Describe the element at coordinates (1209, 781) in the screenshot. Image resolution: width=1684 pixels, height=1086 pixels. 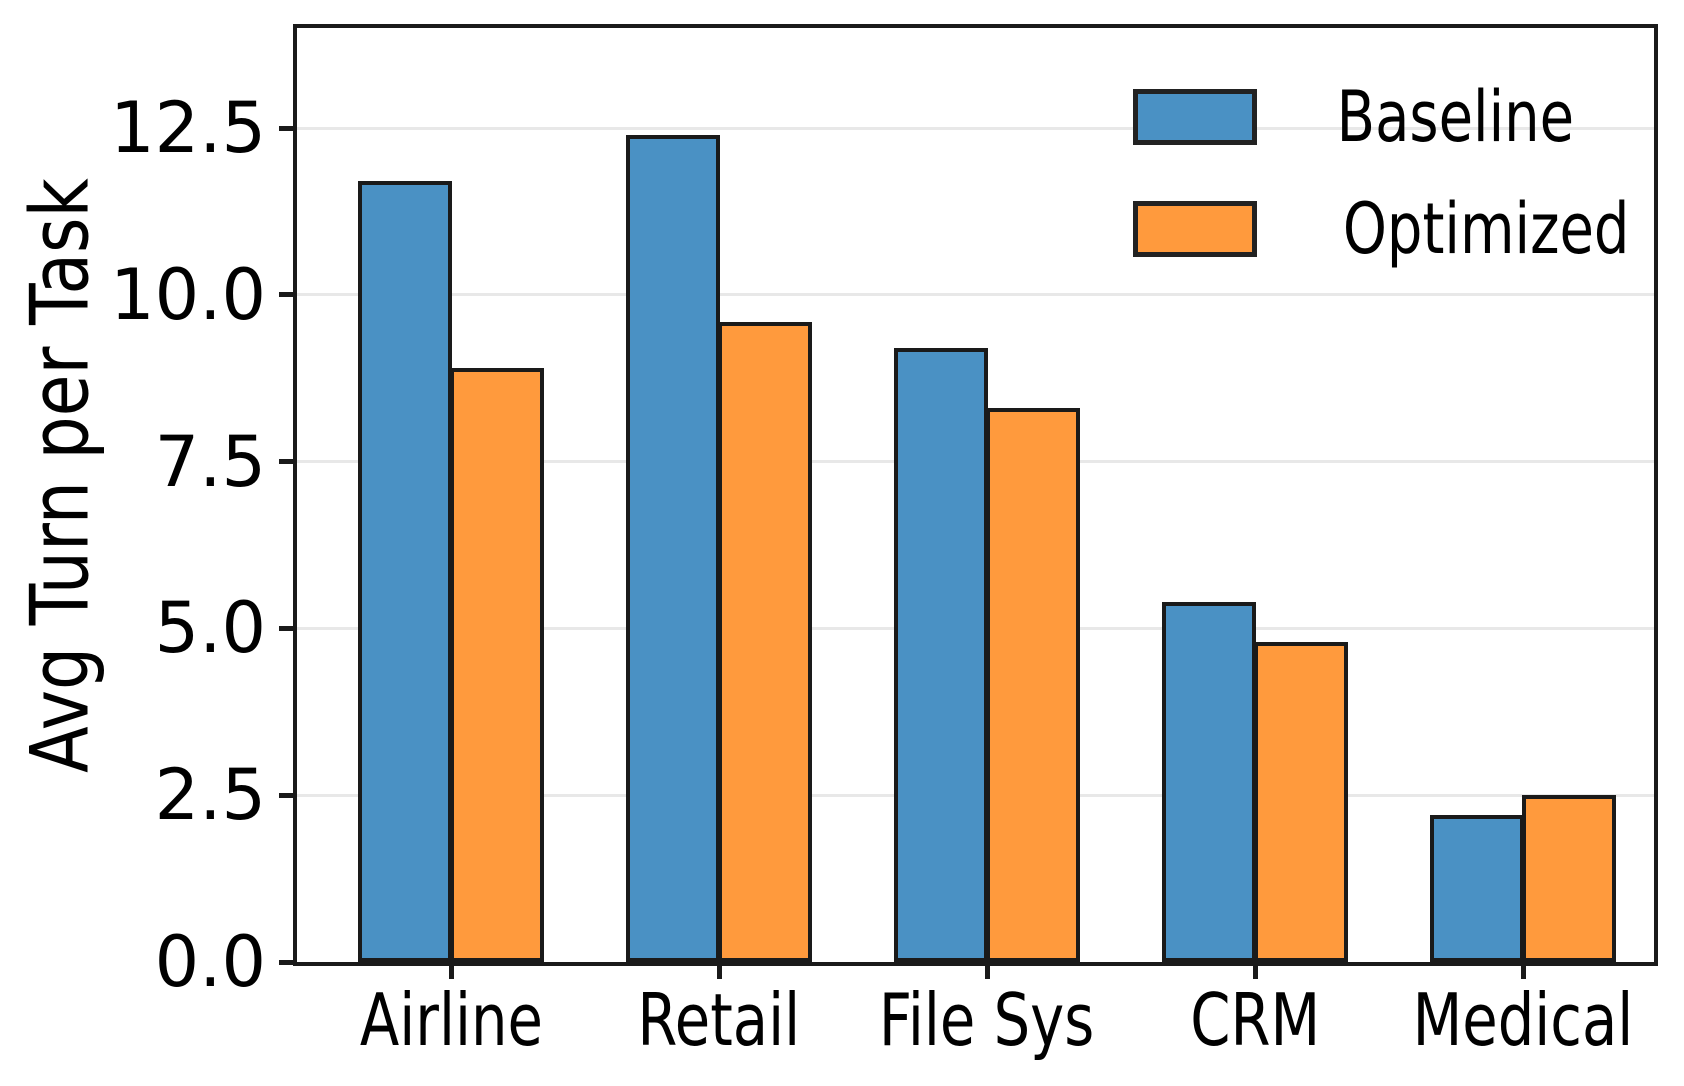
I see `bar-baseline-crm` at that location.